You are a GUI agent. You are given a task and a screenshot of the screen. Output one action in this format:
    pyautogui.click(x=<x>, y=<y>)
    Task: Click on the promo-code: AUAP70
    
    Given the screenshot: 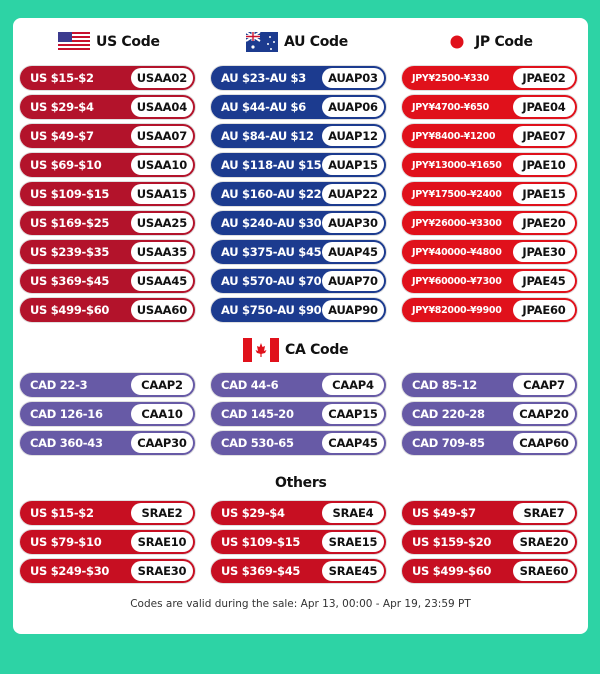 What is the action you would take?
    pyautogui.click(x=353, y=281)
    